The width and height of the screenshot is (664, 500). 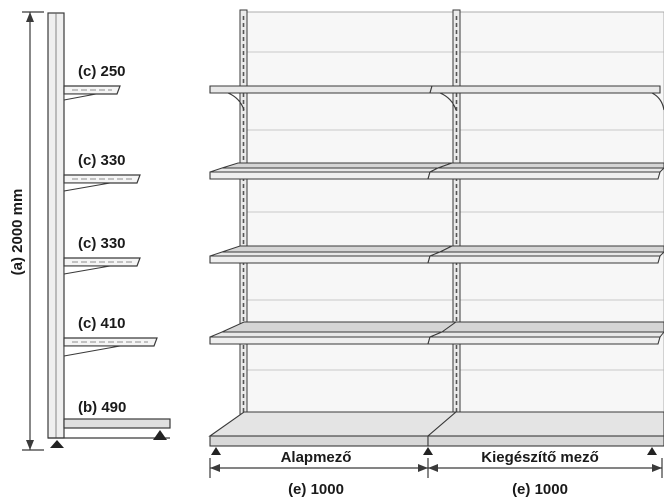 What do you see at coordinates (540, 489) in the screenshot?
I see `width-label-extension: (e) 1000` at bounding box center [540, 489].